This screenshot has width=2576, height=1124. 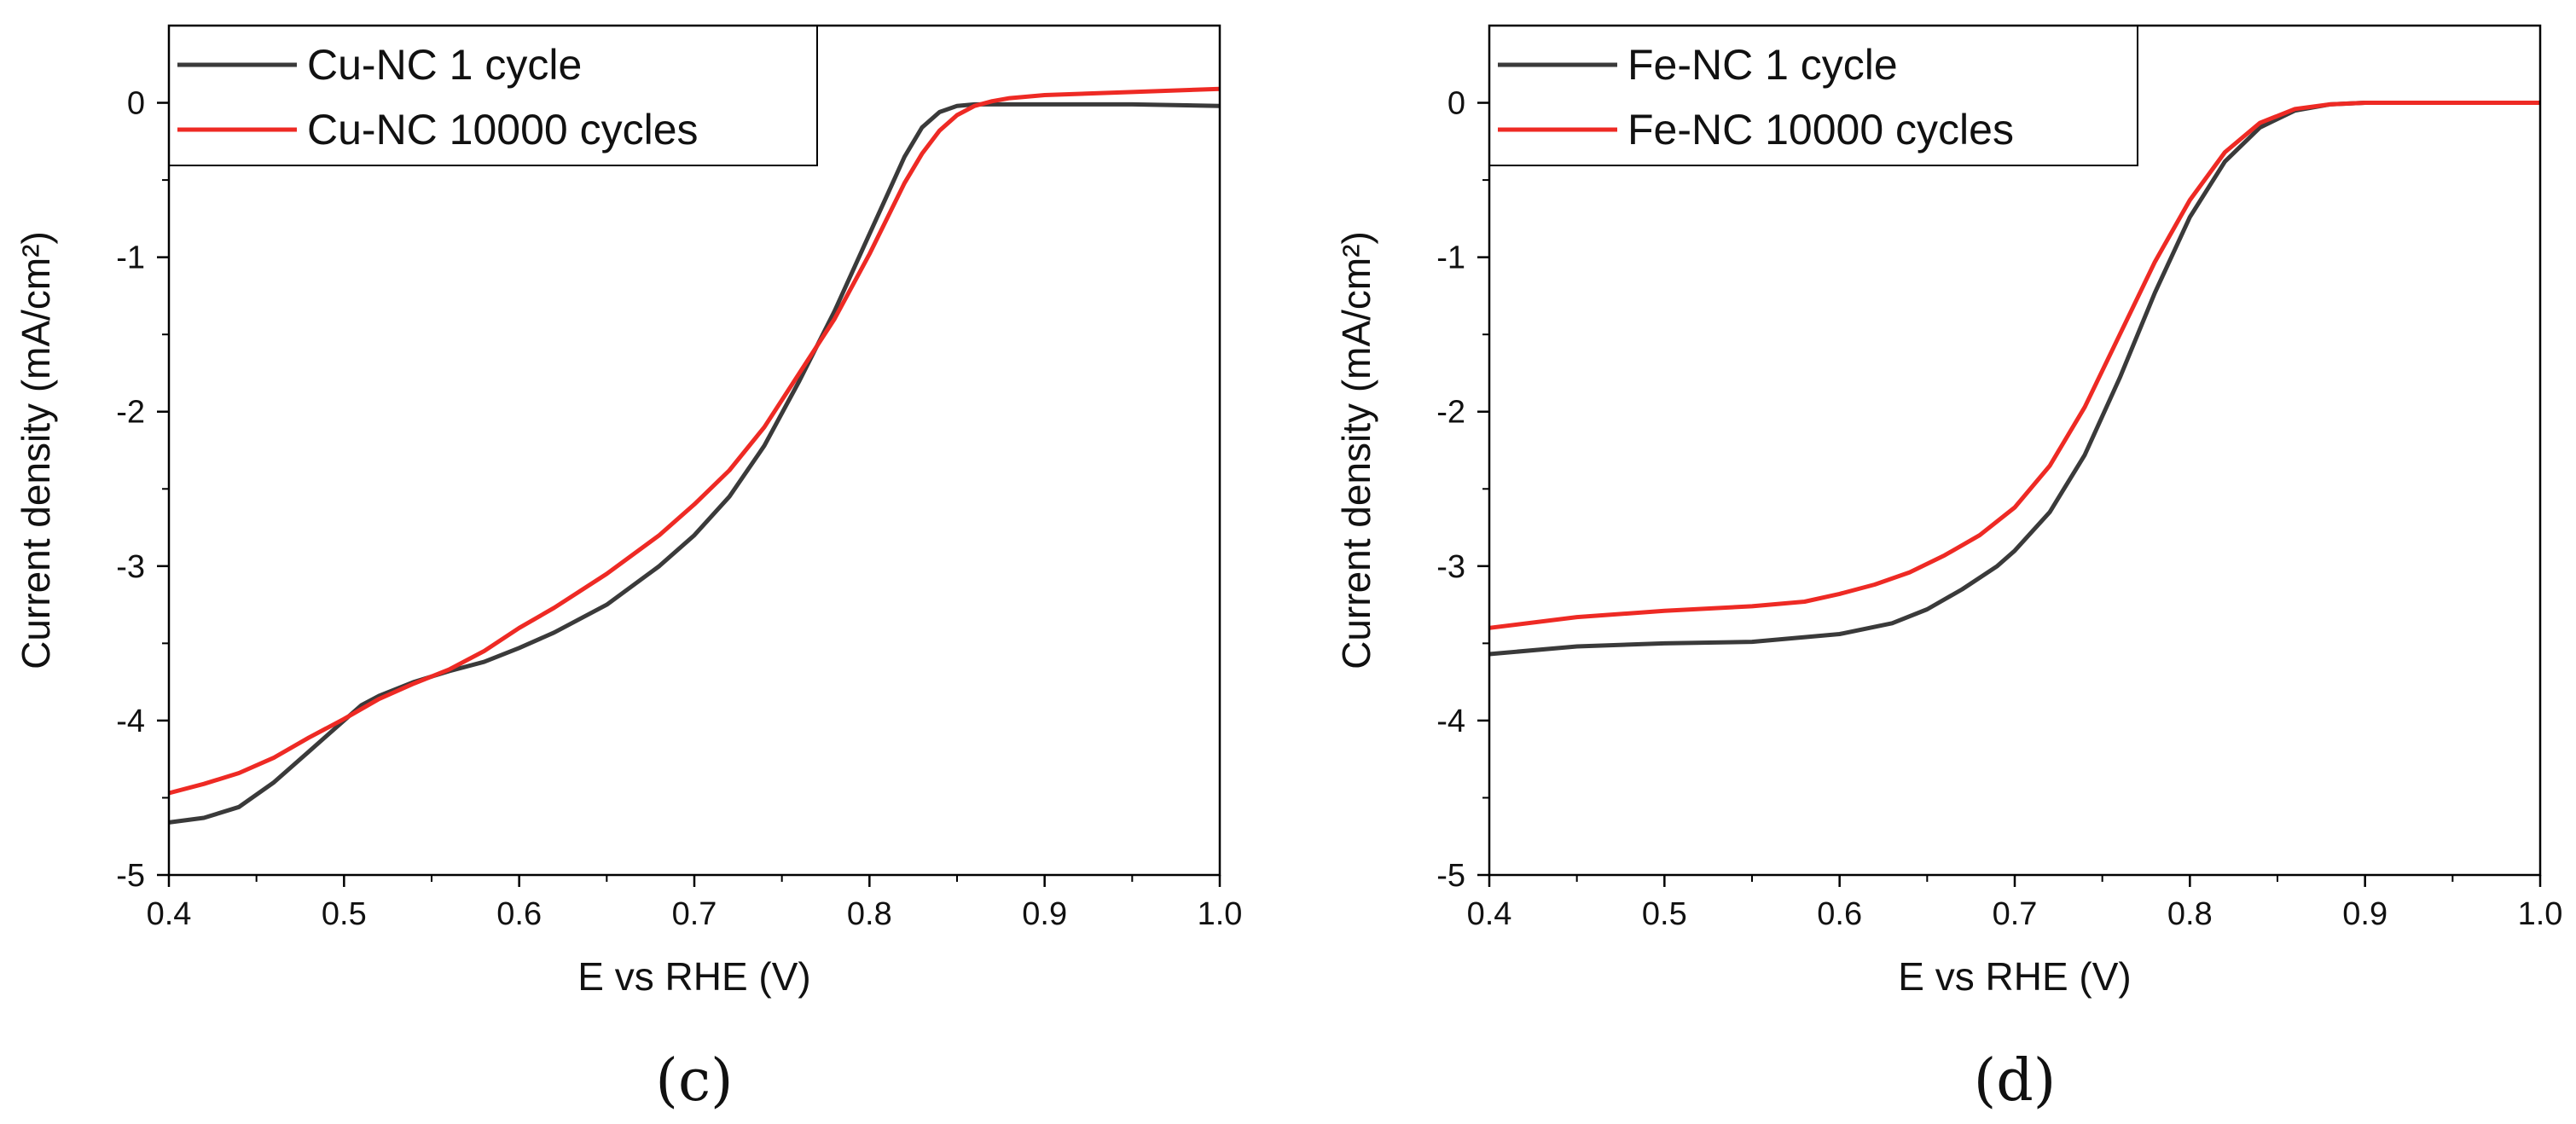 What do you see at coordinates (503, 130) in the screenshot?
I see `legend-label: Cu-NC 10000 cycles` at bounding box center [503, 130].